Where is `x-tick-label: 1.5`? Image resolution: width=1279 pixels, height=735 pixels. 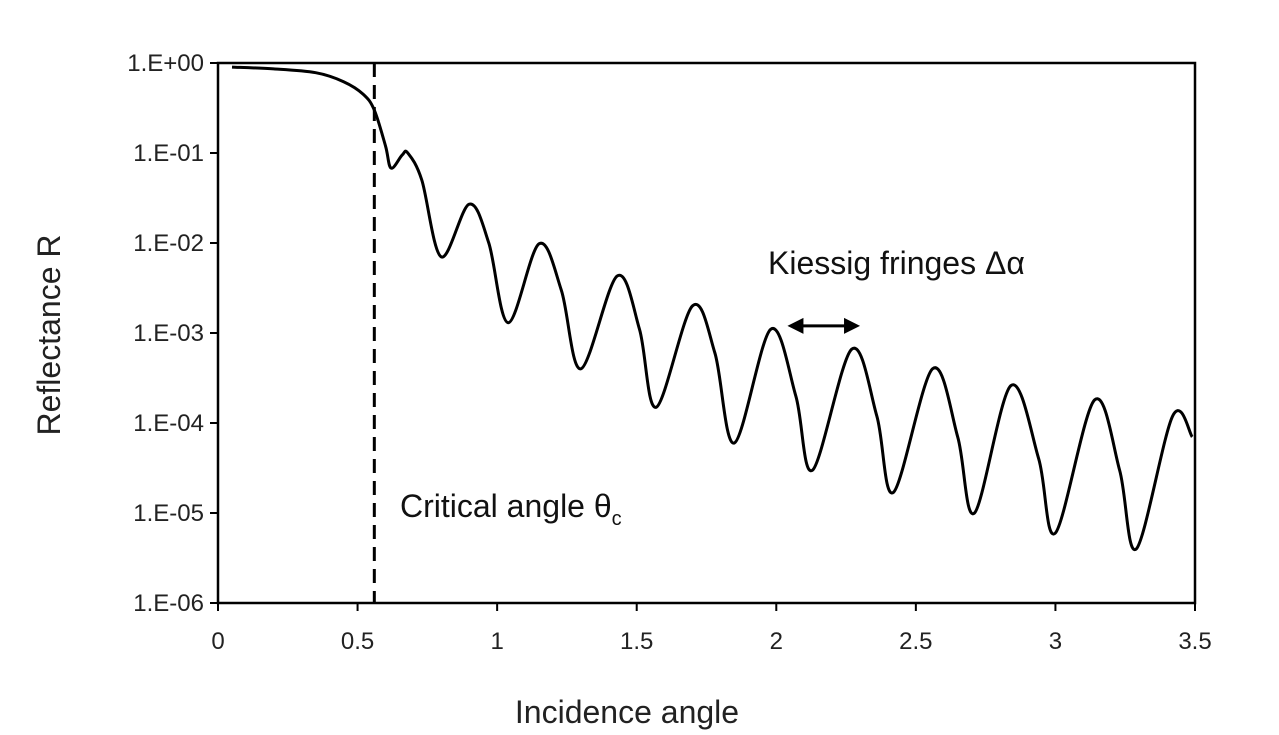
x-tick-label: 1.5 is located at coordinates (636, 641).